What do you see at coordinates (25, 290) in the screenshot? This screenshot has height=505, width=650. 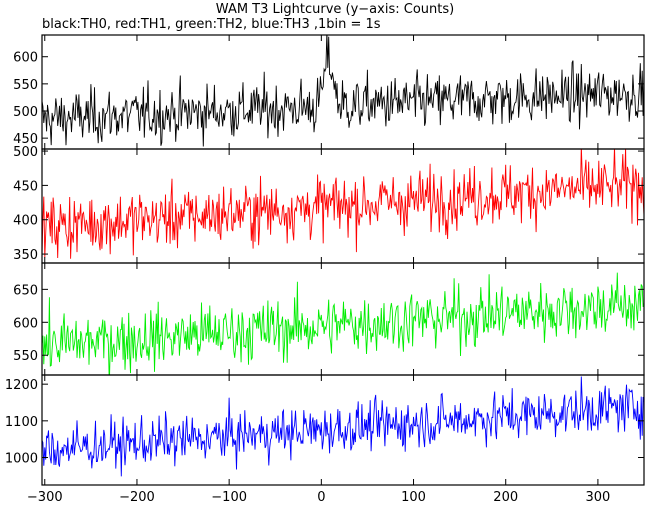 I see `y-tick-label: 650` at bounding box center [25, 290].